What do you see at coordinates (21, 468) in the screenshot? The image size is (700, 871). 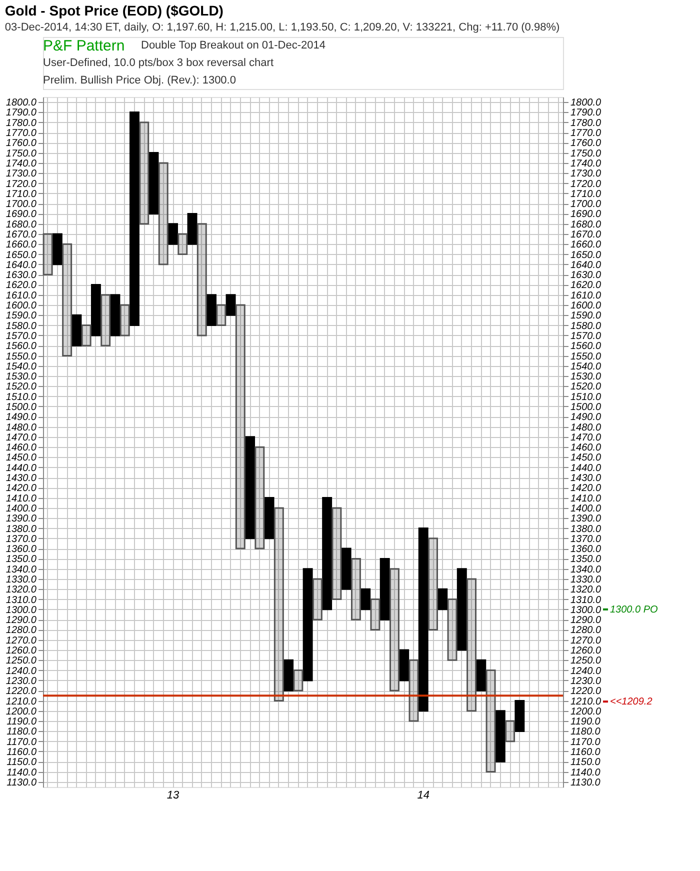 I see `y2-tick-label: 1440.0` at bounding box center [21, 468].